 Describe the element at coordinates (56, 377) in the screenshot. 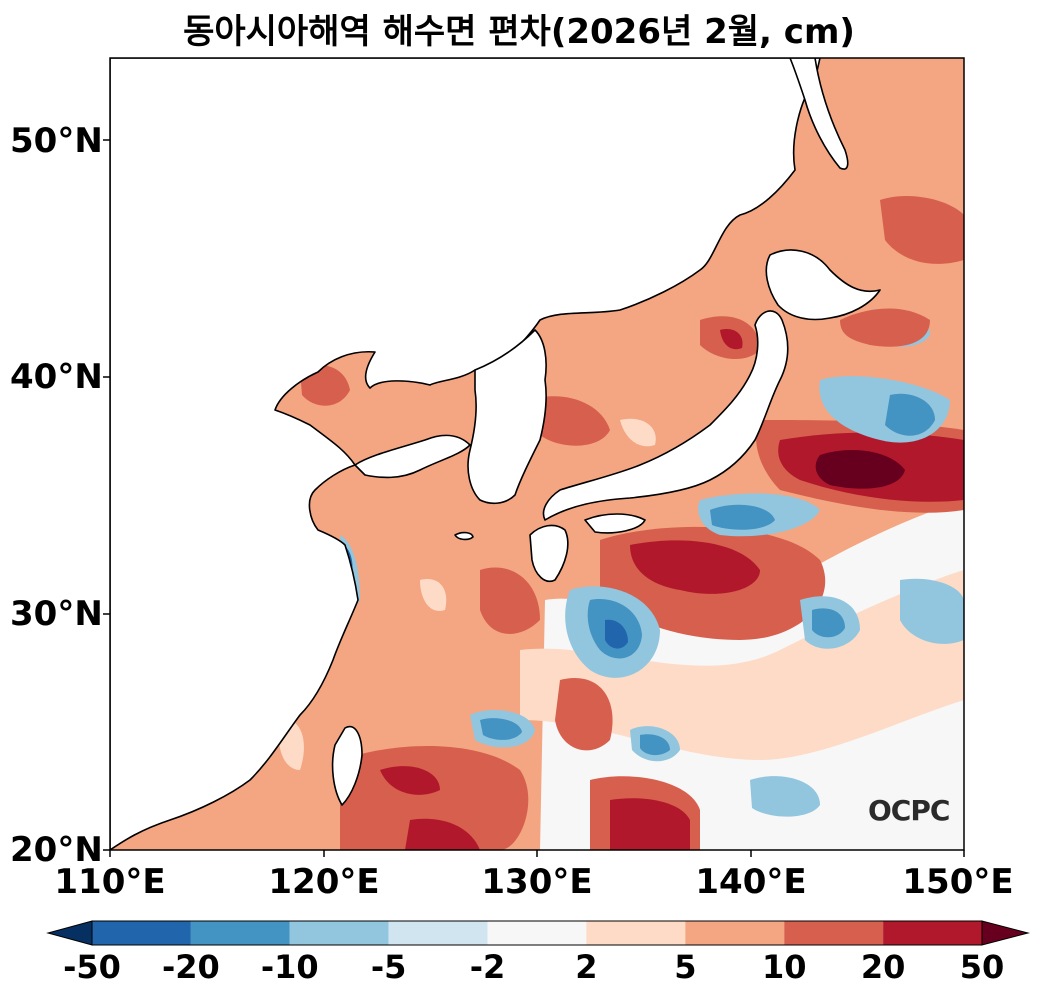

I see `y-tick-label-40n: 40°N` at that location.